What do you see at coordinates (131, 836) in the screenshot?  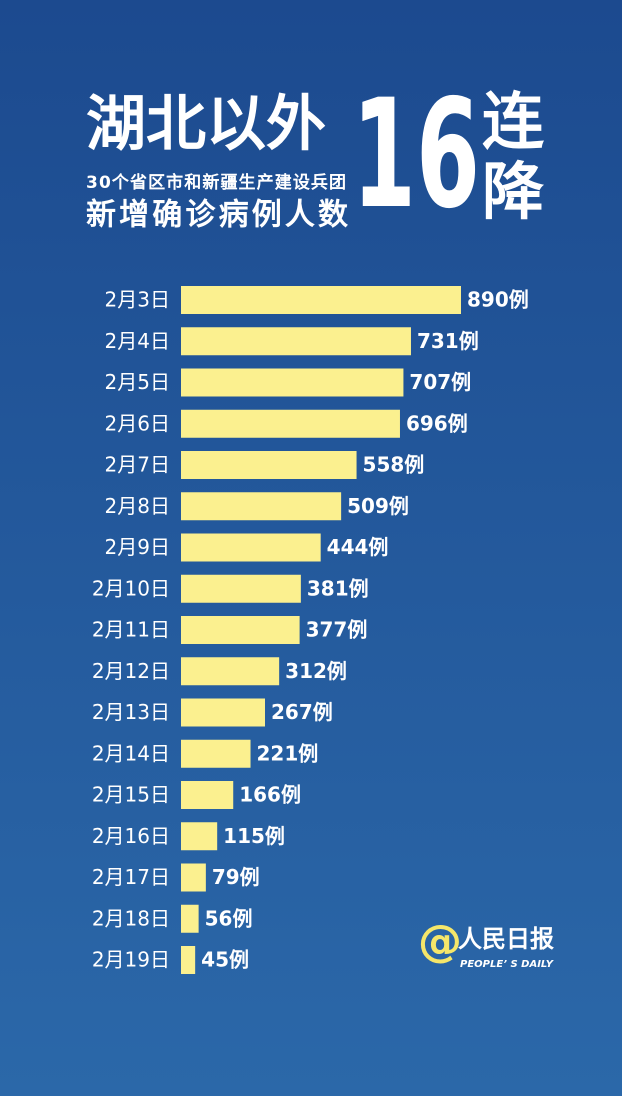 I see `category-label: 2月16日` at bounding box center [131, 836].